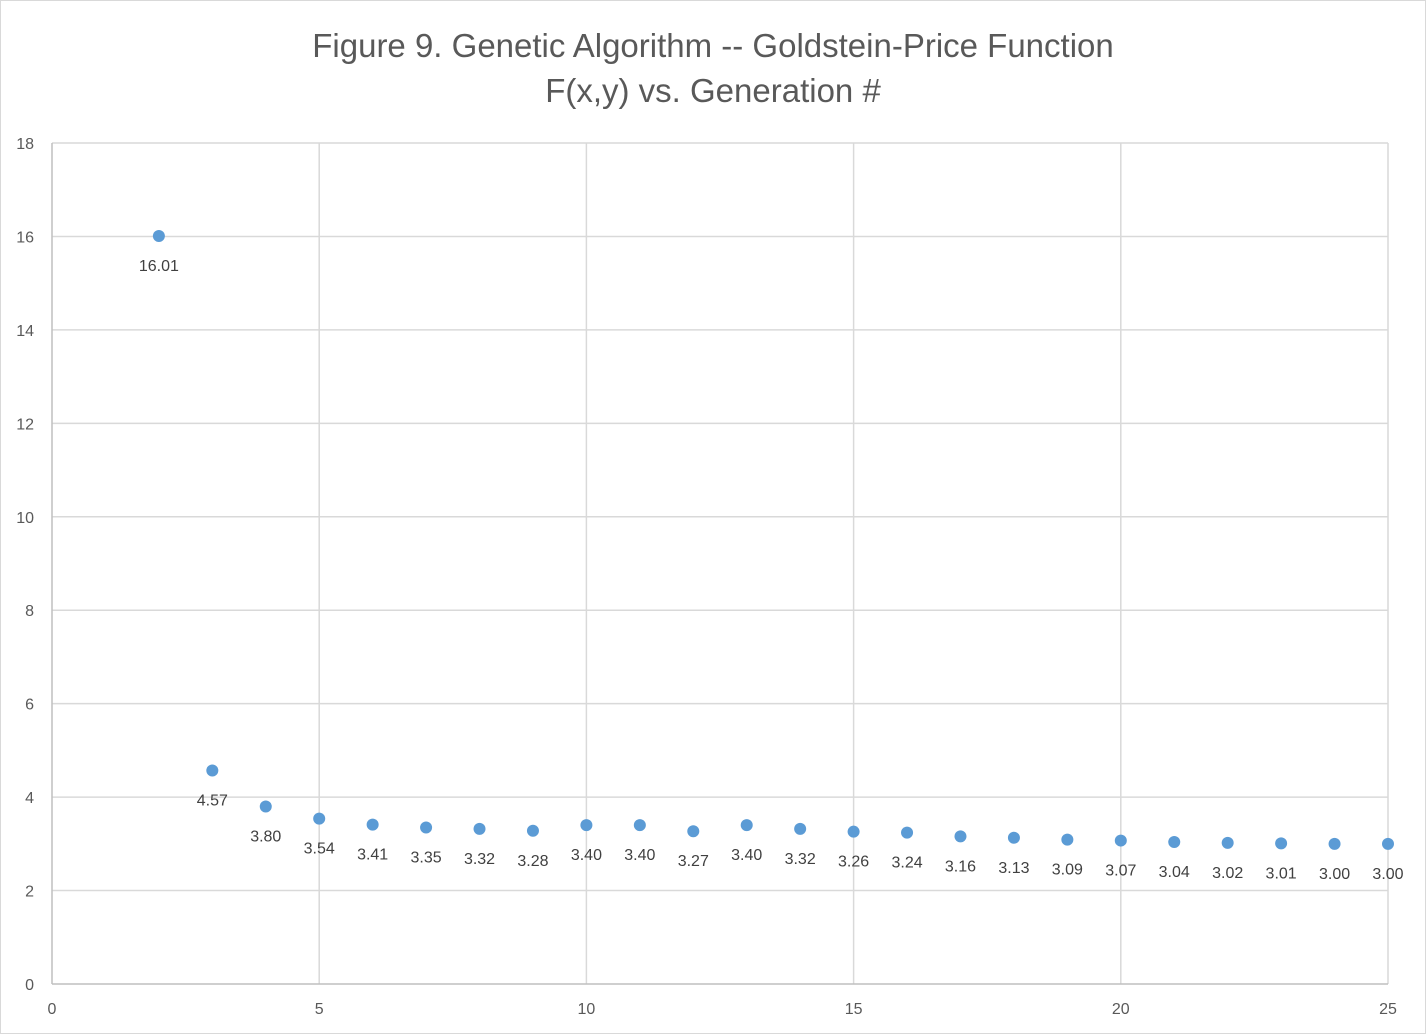 Image resolution: width=1426 pixels, height=1034 pixels. Describe the element at coordinates (854, 1009) in the screenshot. I see `x-tick-label: 15` at that location.